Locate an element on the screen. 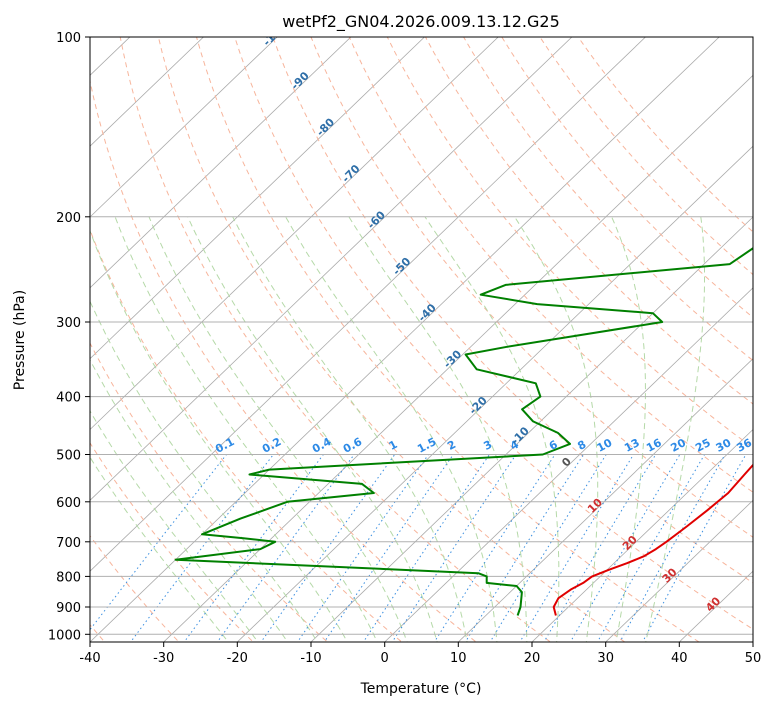 The image size is (775, 708). mixing-ratio-label: 16 is located at coordinates (654, 445).